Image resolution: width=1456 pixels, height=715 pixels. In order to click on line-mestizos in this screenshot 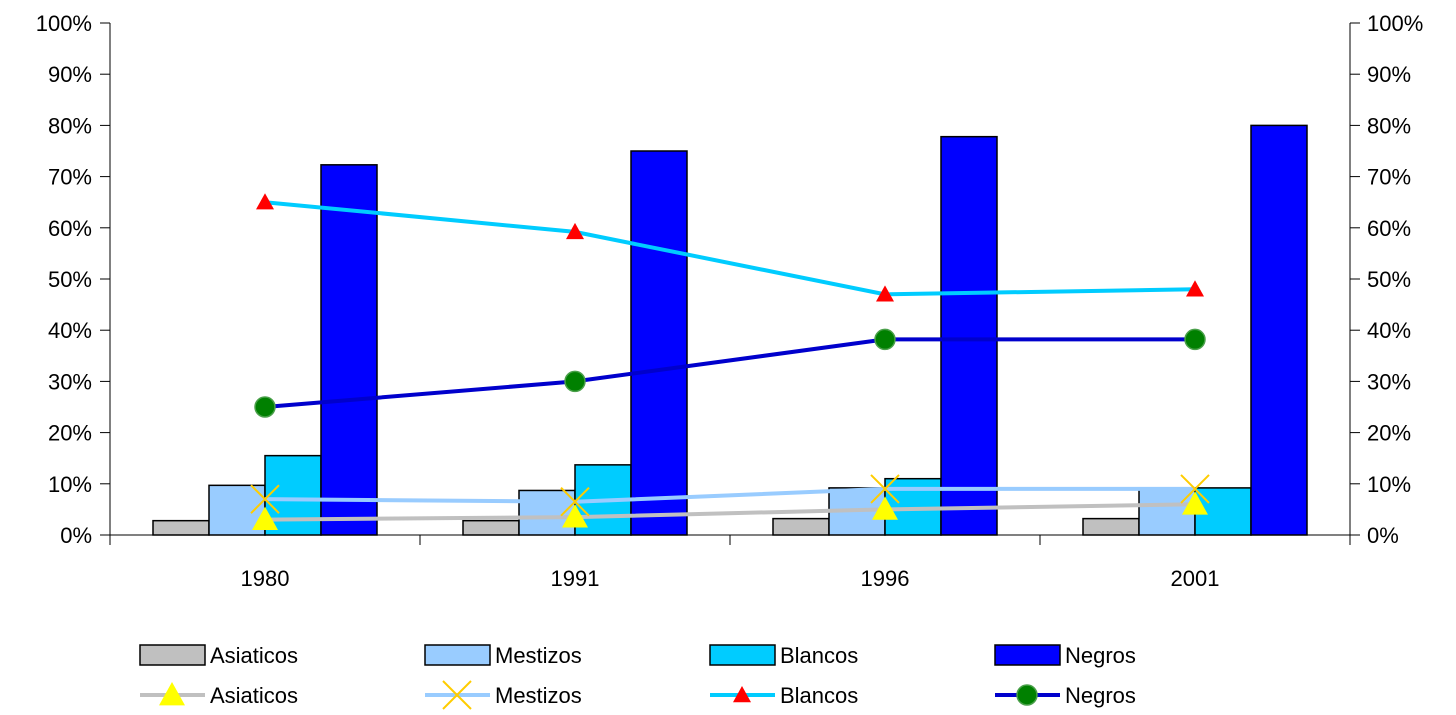, I will do `click(729, 495)`.